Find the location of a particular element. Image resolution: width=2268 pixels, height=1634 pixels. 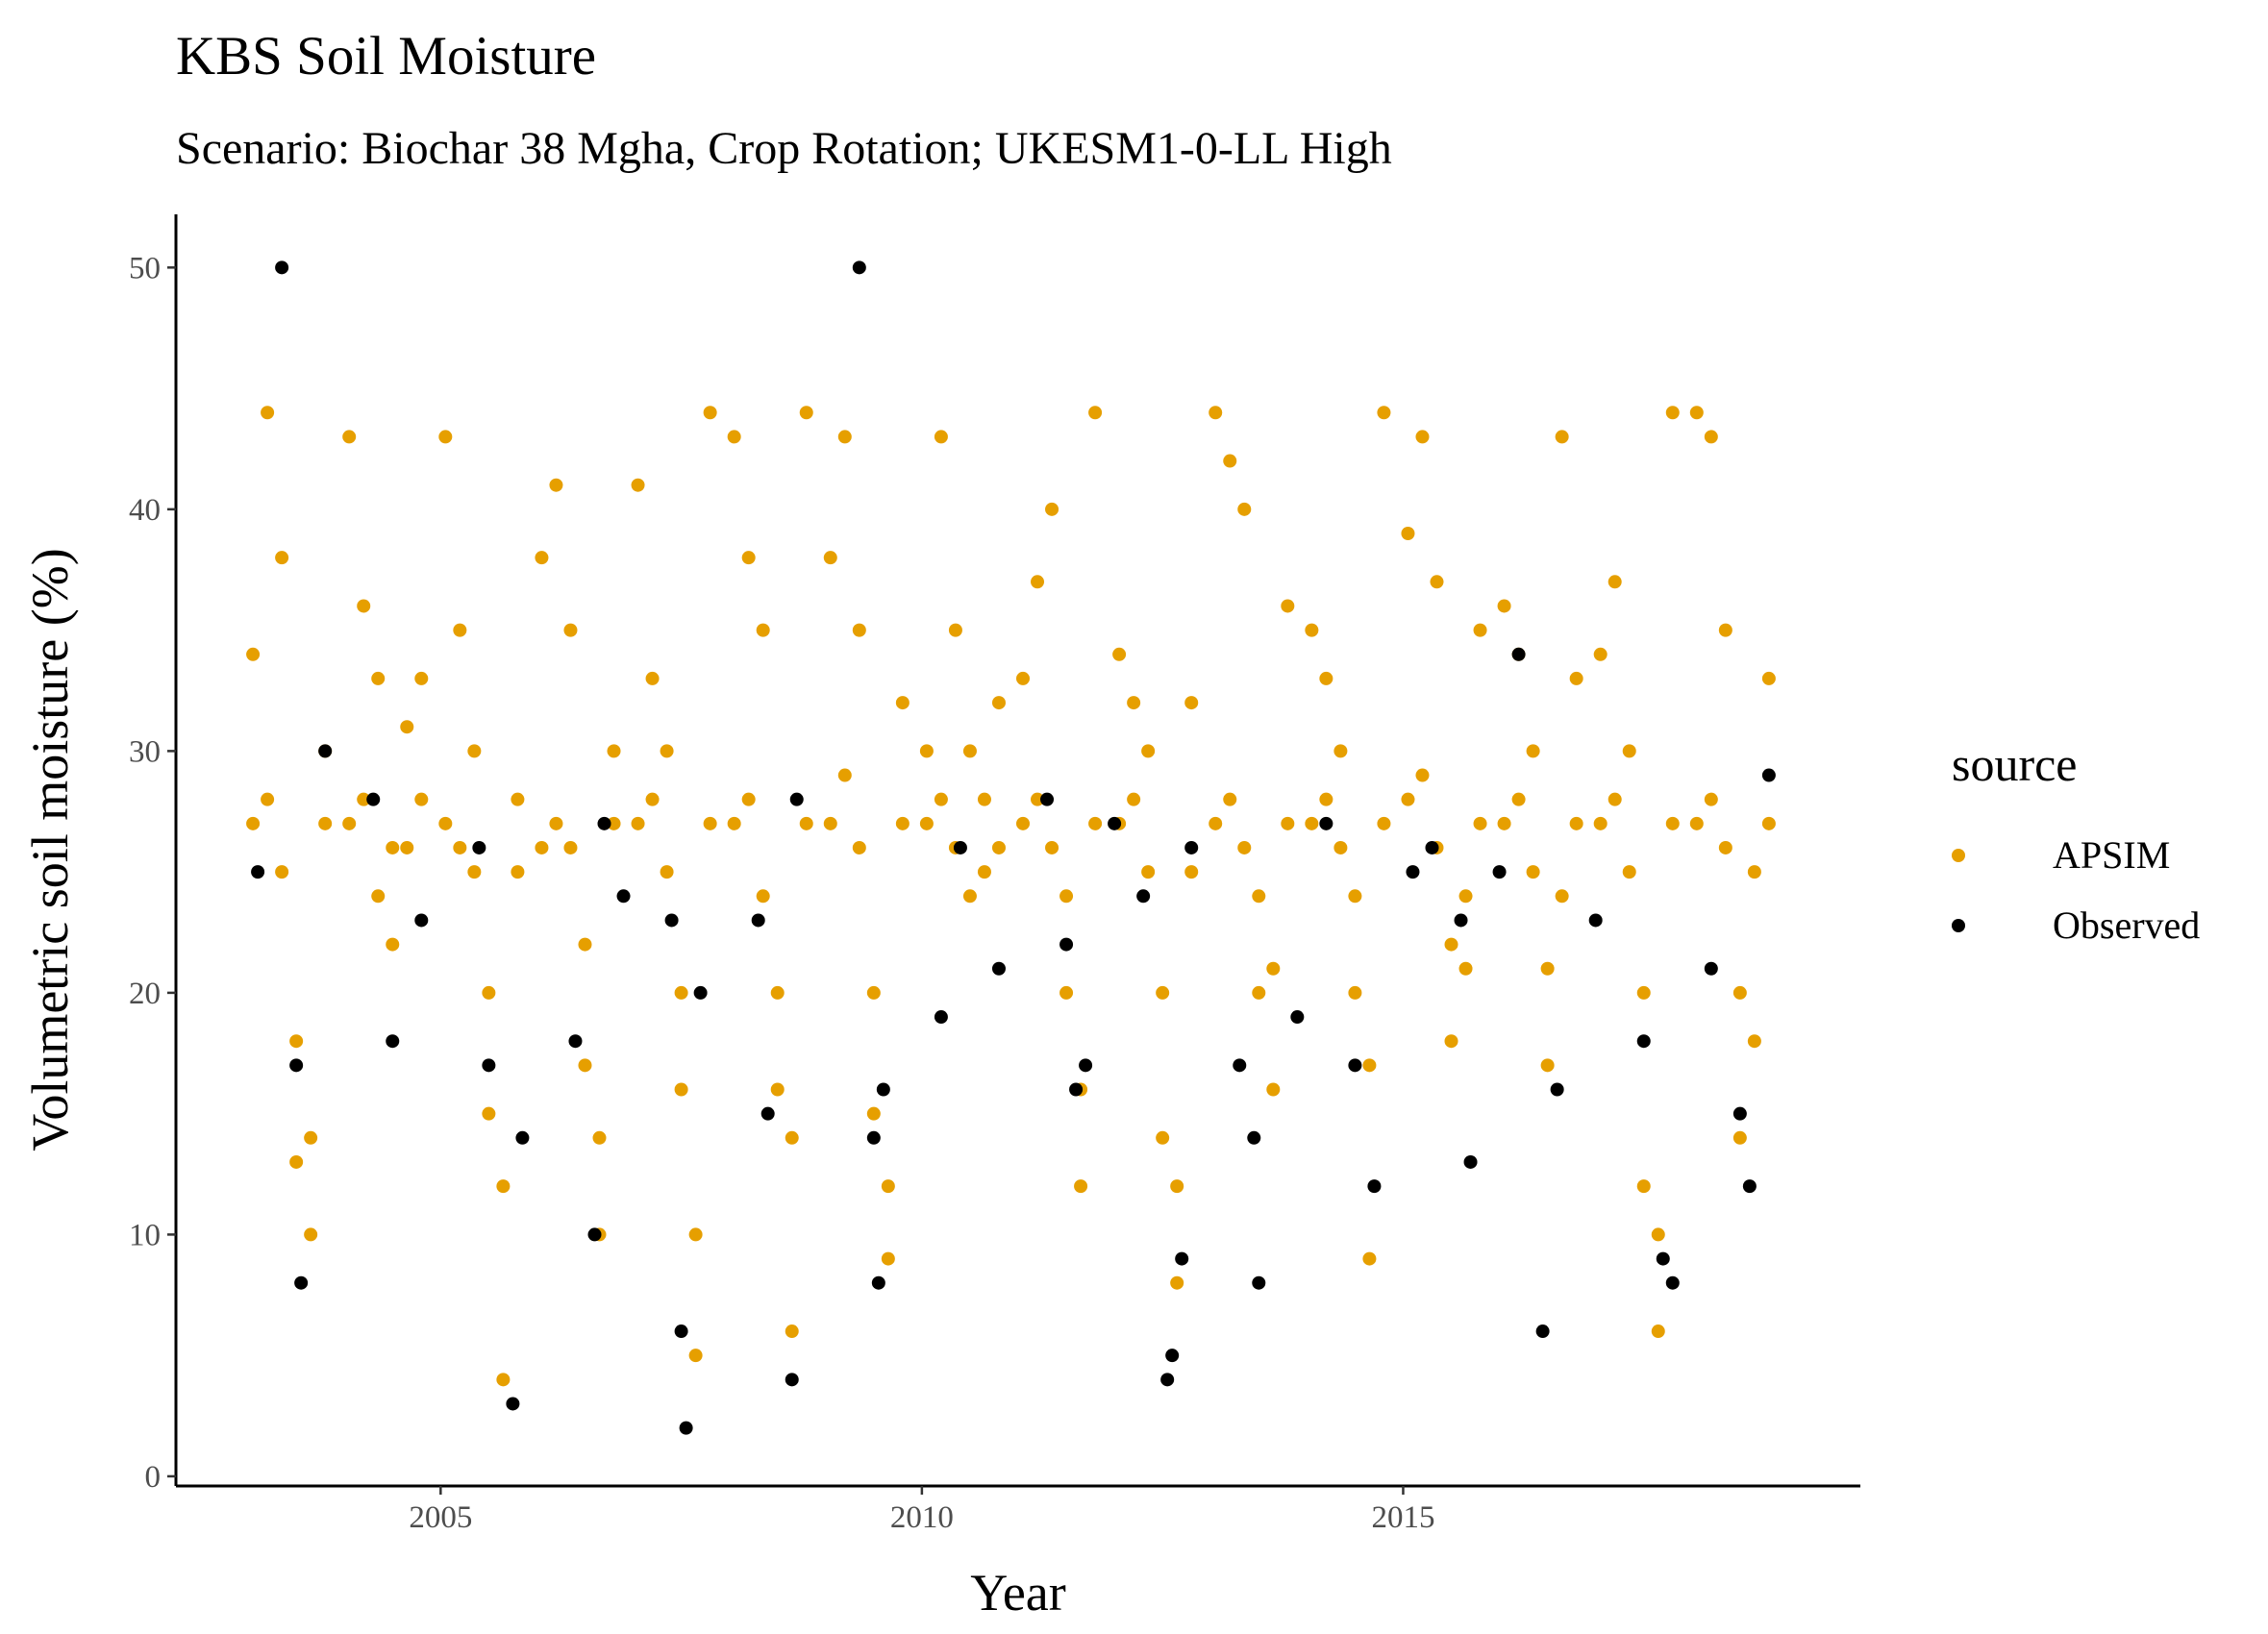

legend-marker is located at coordinates (1958, 925).